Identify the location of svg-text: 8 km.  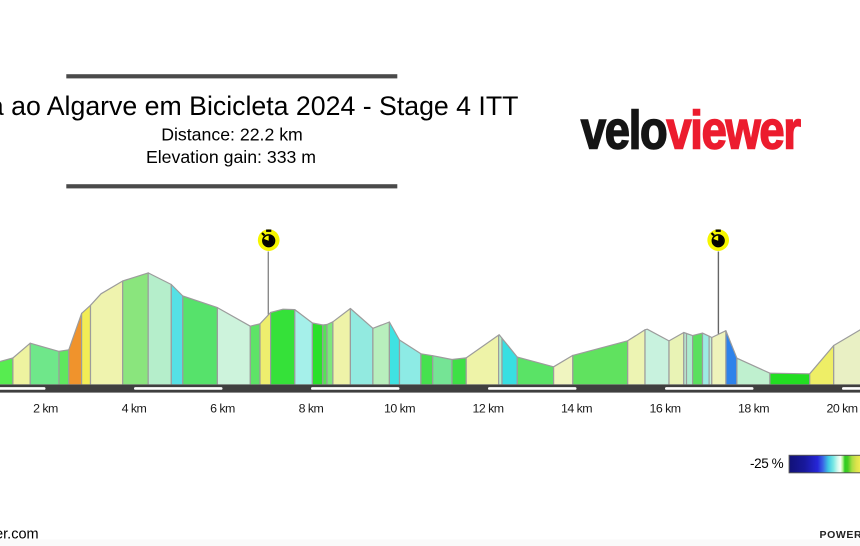
(311, 409).